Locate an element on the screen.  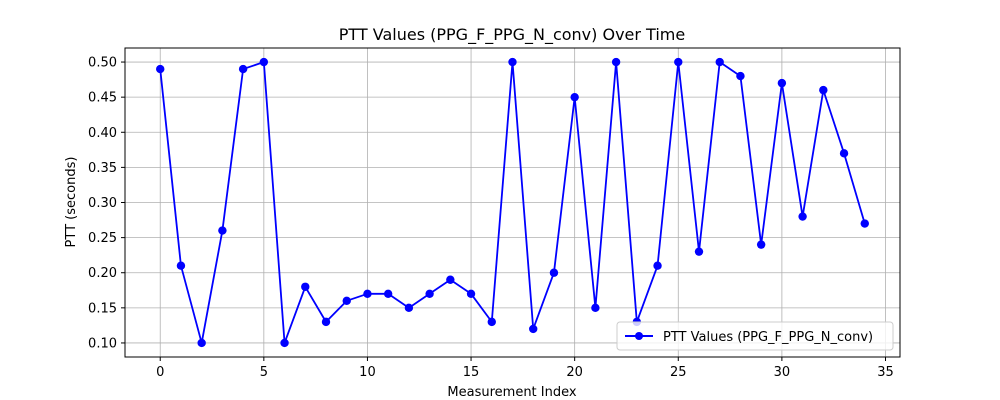
x-tick-label: 35 is located at coordinates (885, 372).